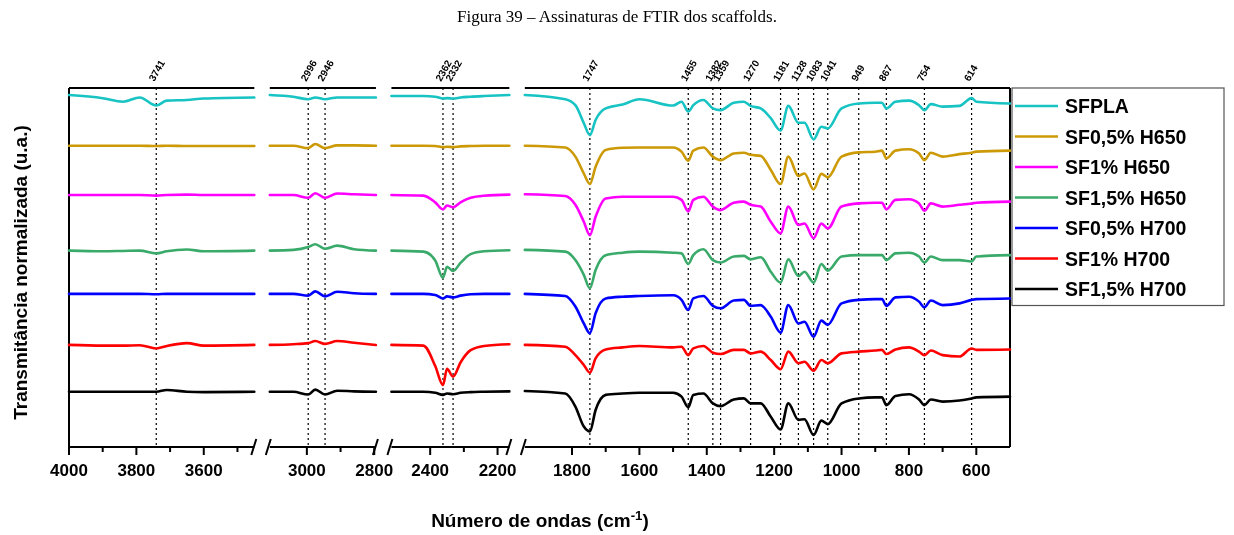 This screenshot has height=535, width=1234. What do you see at coordinates (1118, 167) in the screenshot?
I see `legend-label: SF1% H650` at bounding box center [1118, 167].